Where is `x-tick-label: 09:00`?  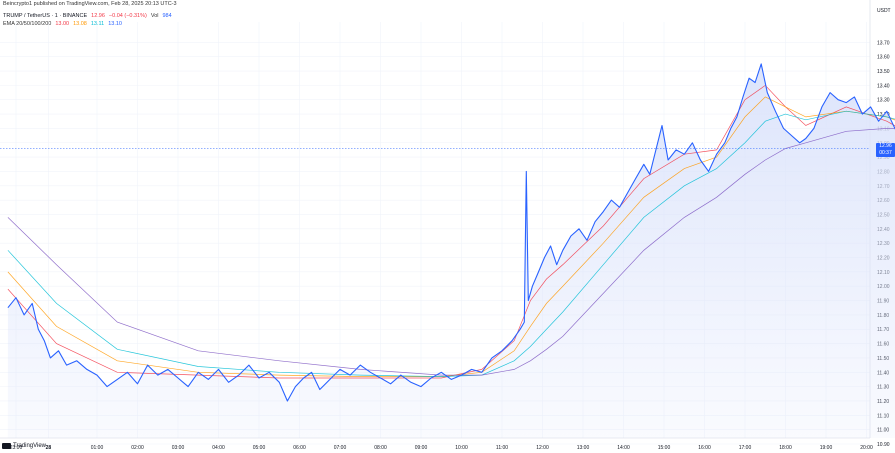
x-tick-label: 09:00 is located at coordinates (421, 448).